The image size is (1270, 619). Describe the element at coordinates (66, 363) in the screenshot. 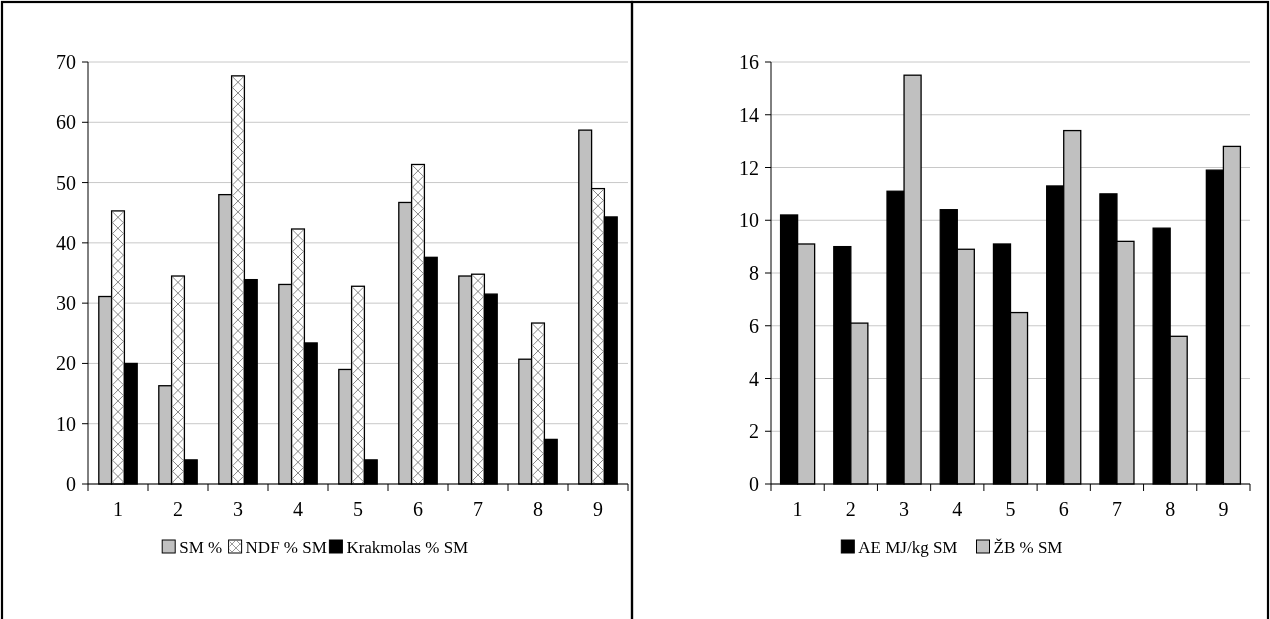

I see `y-tick-label: 20` at that location.